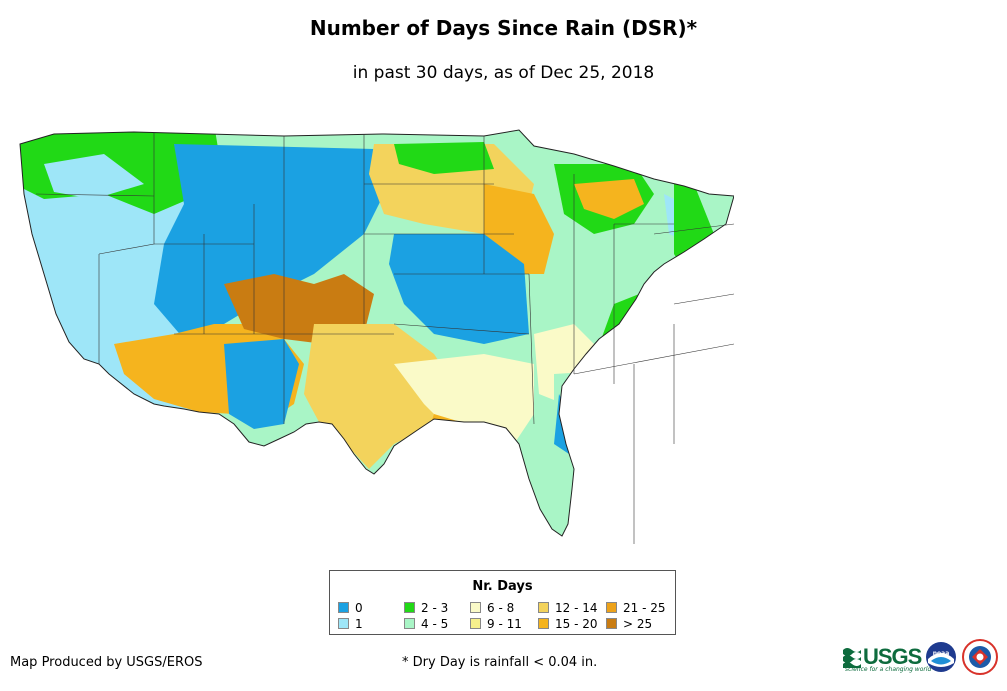 This screenshot has width=1007, height=691. Describe the element at coordinates (261, 384) in the screenshot. I see `region-new-mexico-zero` at that location.